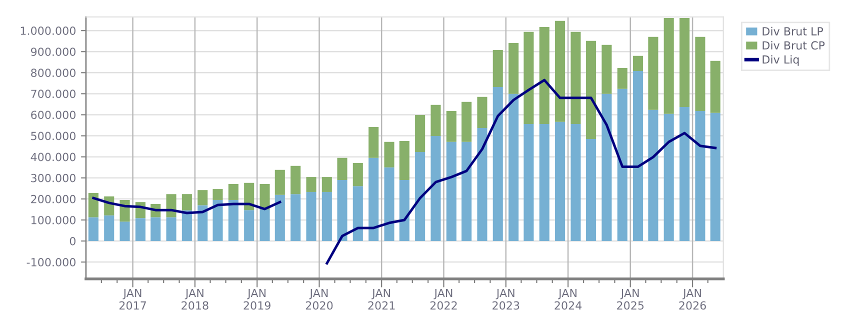  What do you see at coordinates (53, 157) in the screenshot?
I see `y-tick-label: 400.000` at bounding box center [53, 157].